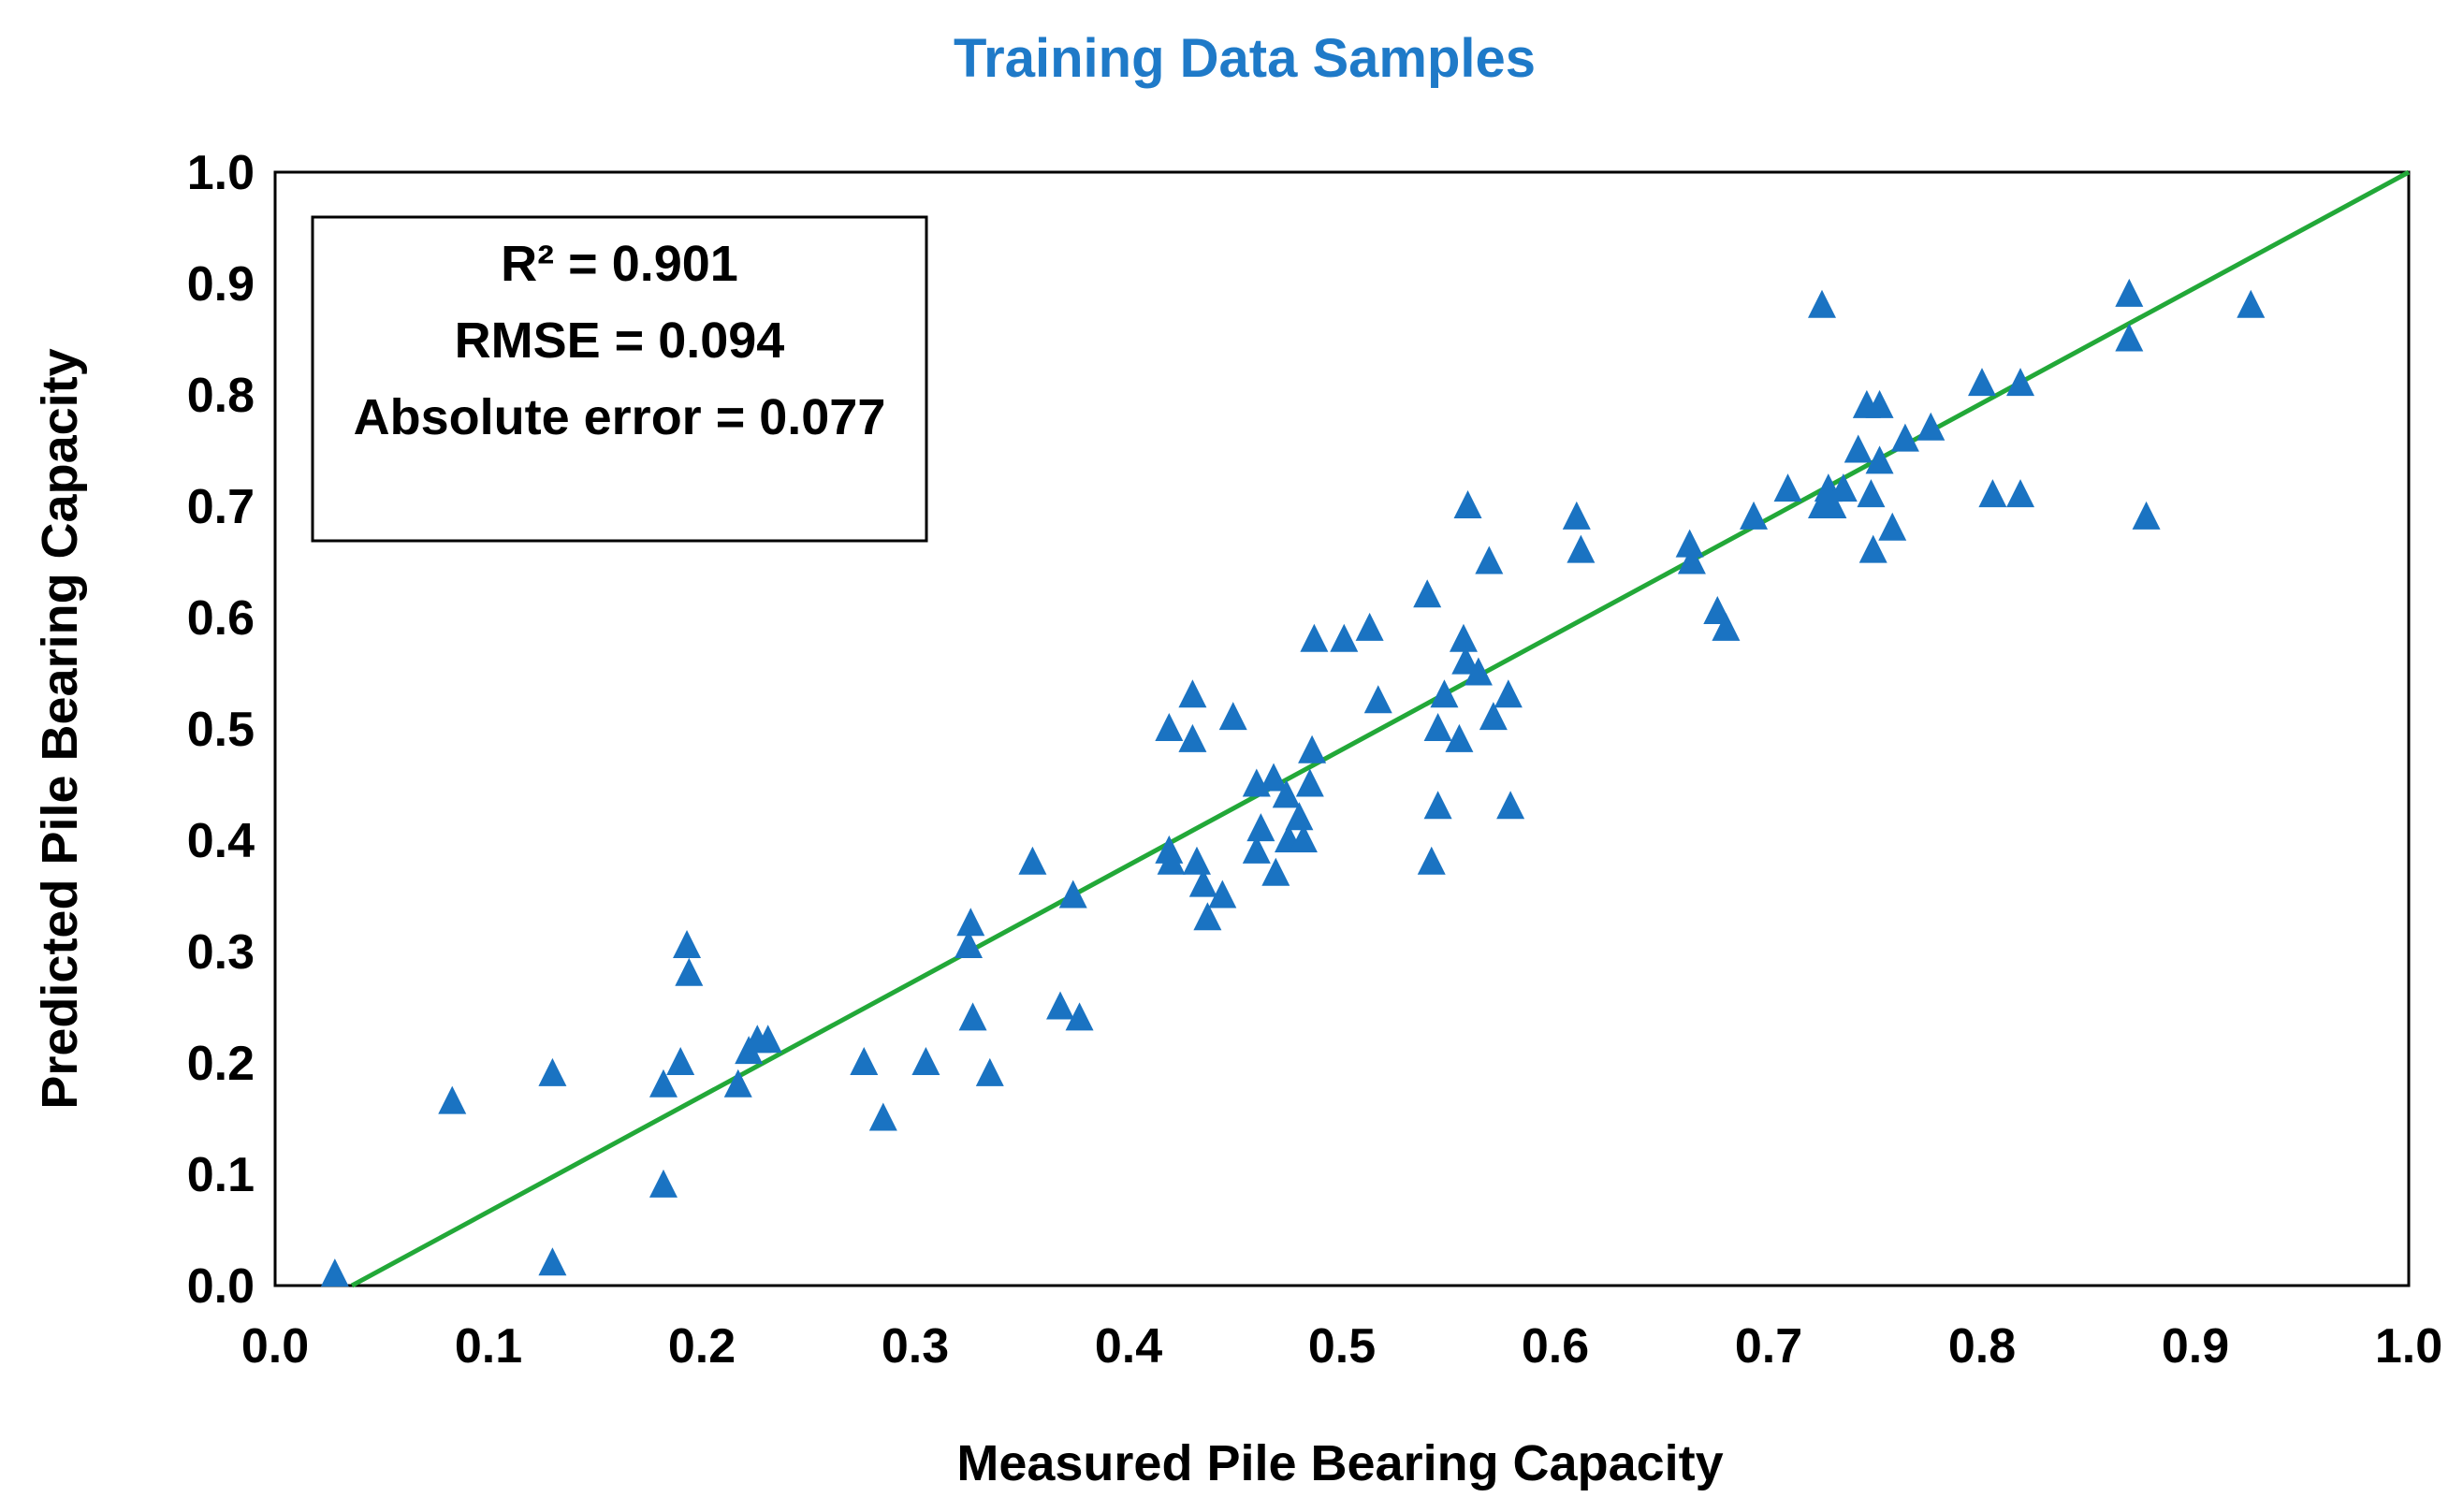  I want to click on x-tick-label: 0.4, so click(1128, 1347).